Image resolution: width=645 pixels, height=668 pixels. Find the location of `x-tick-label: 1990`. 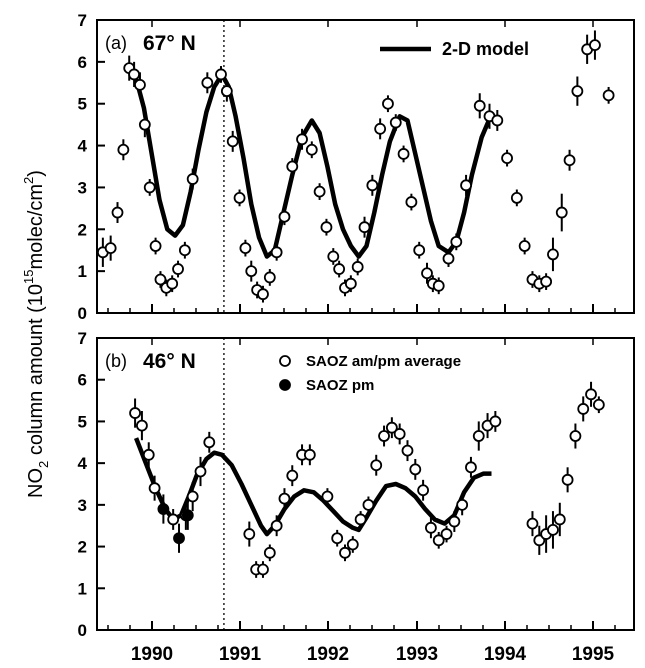

x-tick-label: 1990 is located at coordinates (152, 654).